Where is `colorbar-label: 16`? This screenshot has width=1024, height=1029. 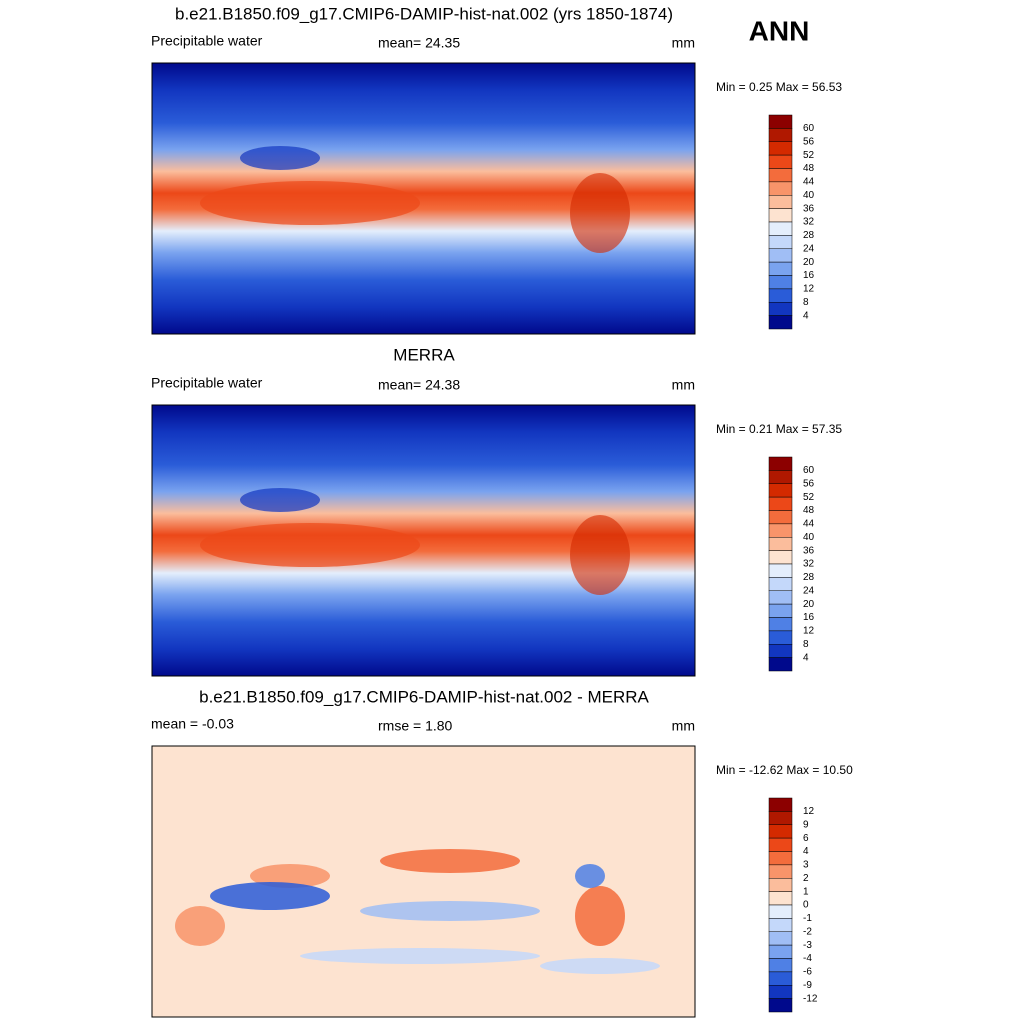
colorbar-label: 16 is located at coordinates (809, 275).